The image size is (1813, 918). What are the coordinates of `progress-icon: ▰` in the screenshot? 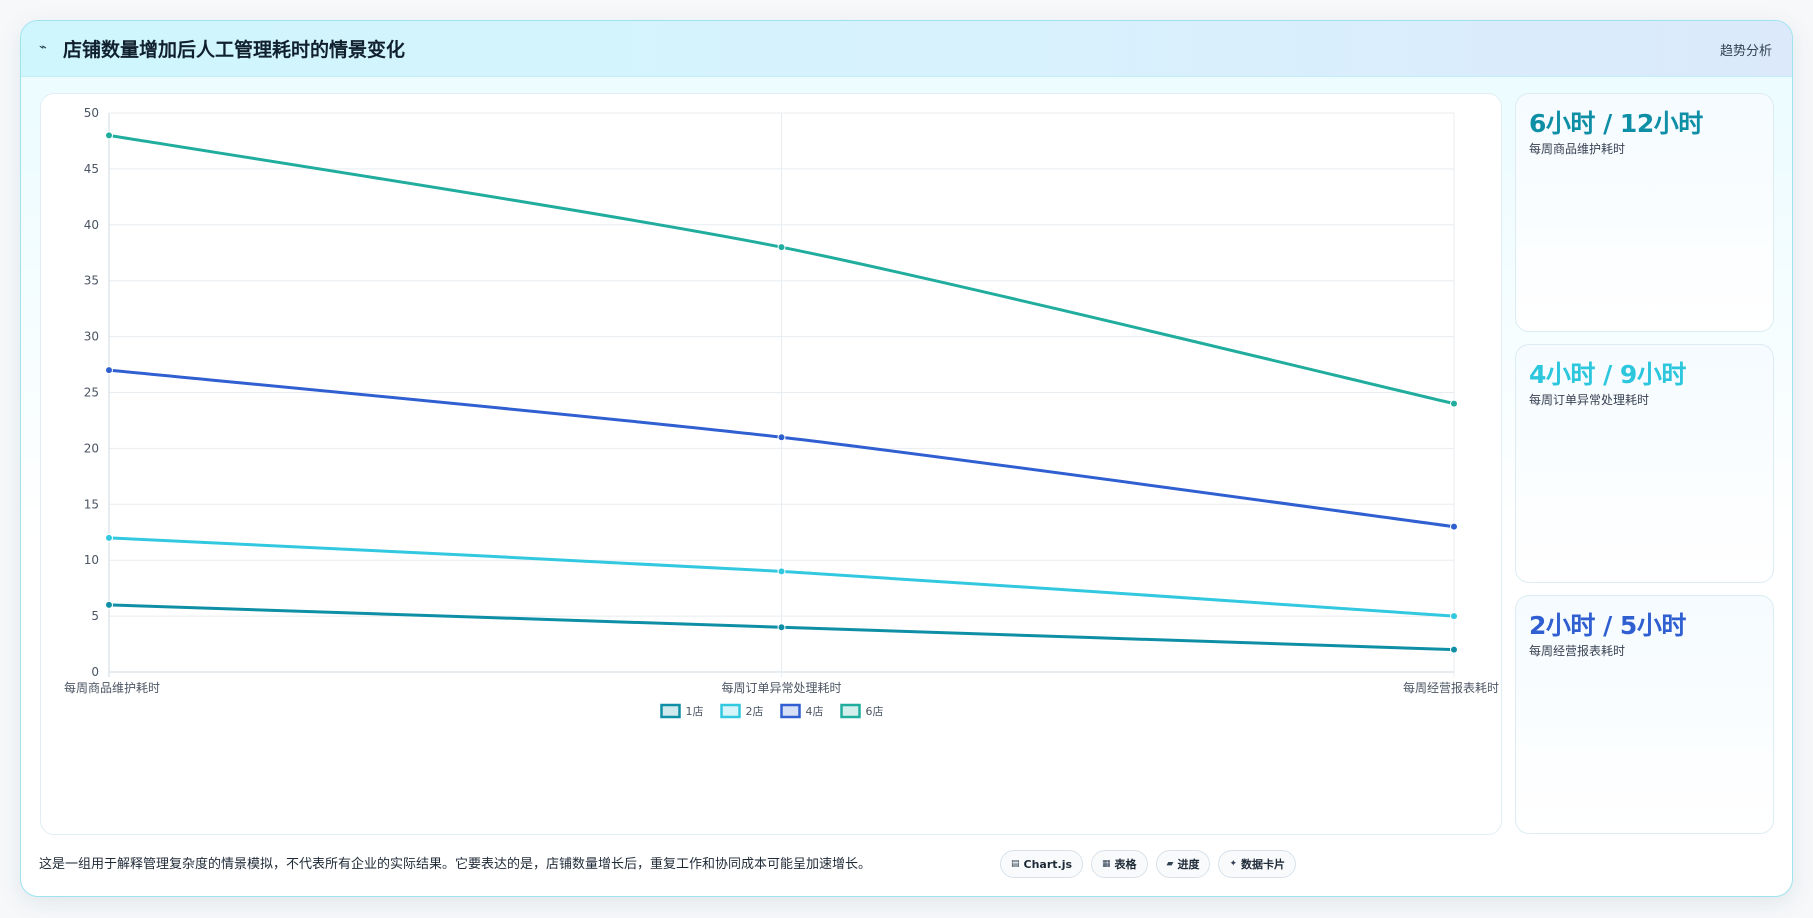 It's located at (1170, 864).